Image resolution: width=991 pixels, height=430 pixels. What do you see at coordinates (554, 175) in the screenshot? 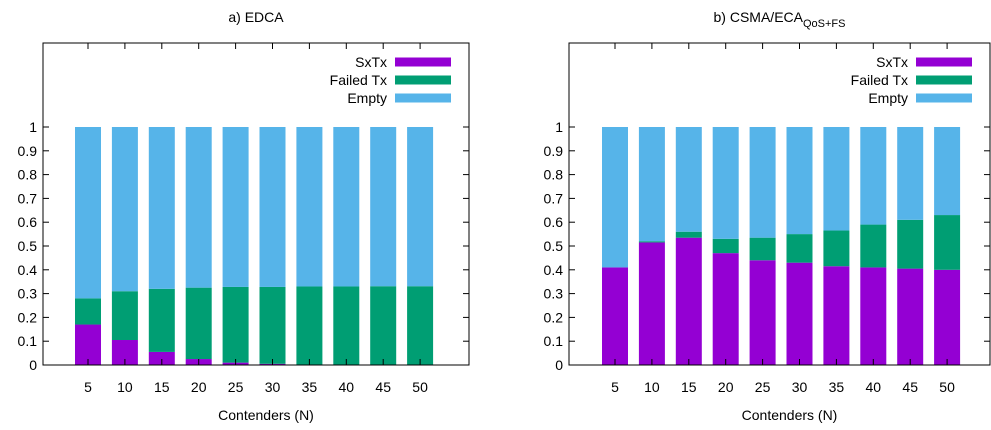
I see `y-tick-label: 0.8` at bounding box center [554, 175].